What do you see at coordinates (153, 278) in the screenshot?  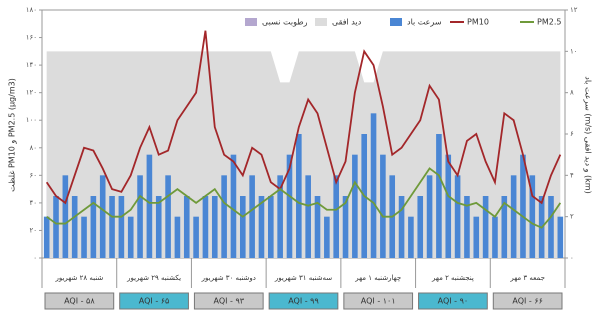 I see `day-label: یکشنبه ۲۹ شهریور` at bounding box center [153, 278].